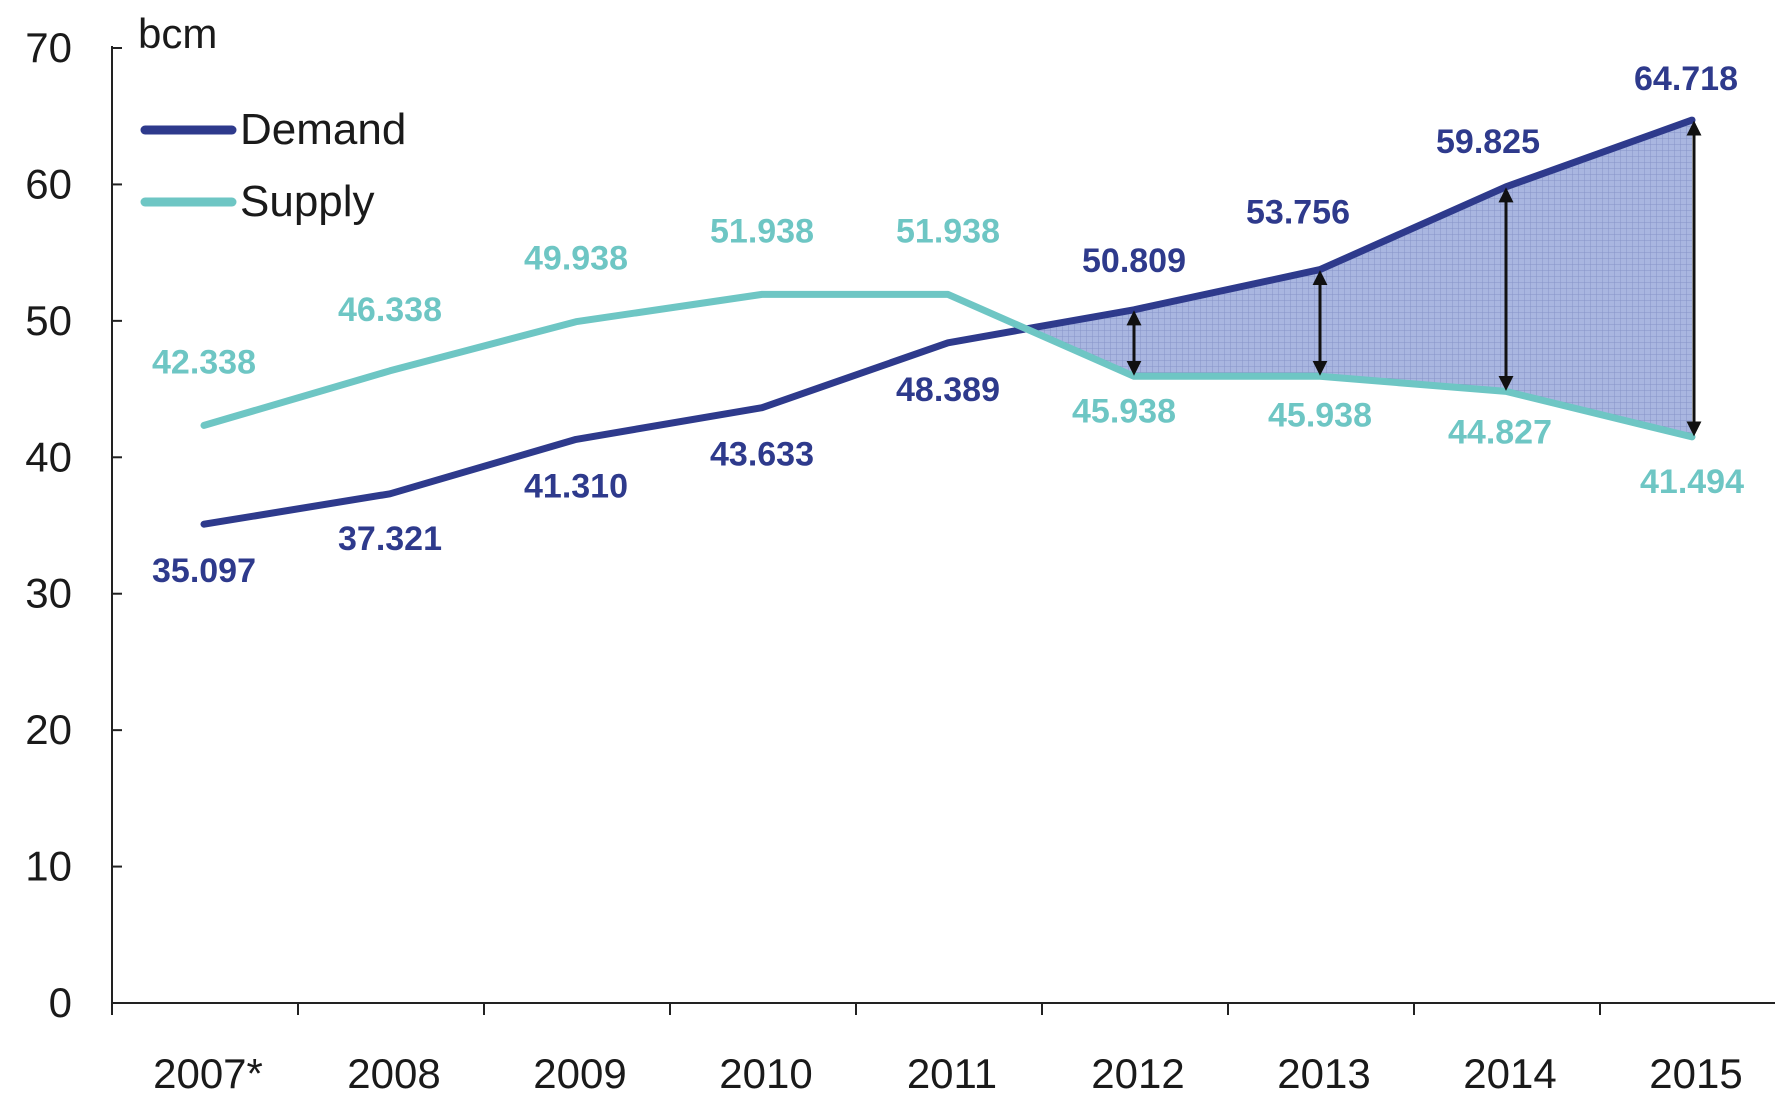  I want to click on x-tick-label: 2008, so click(393, 1072).